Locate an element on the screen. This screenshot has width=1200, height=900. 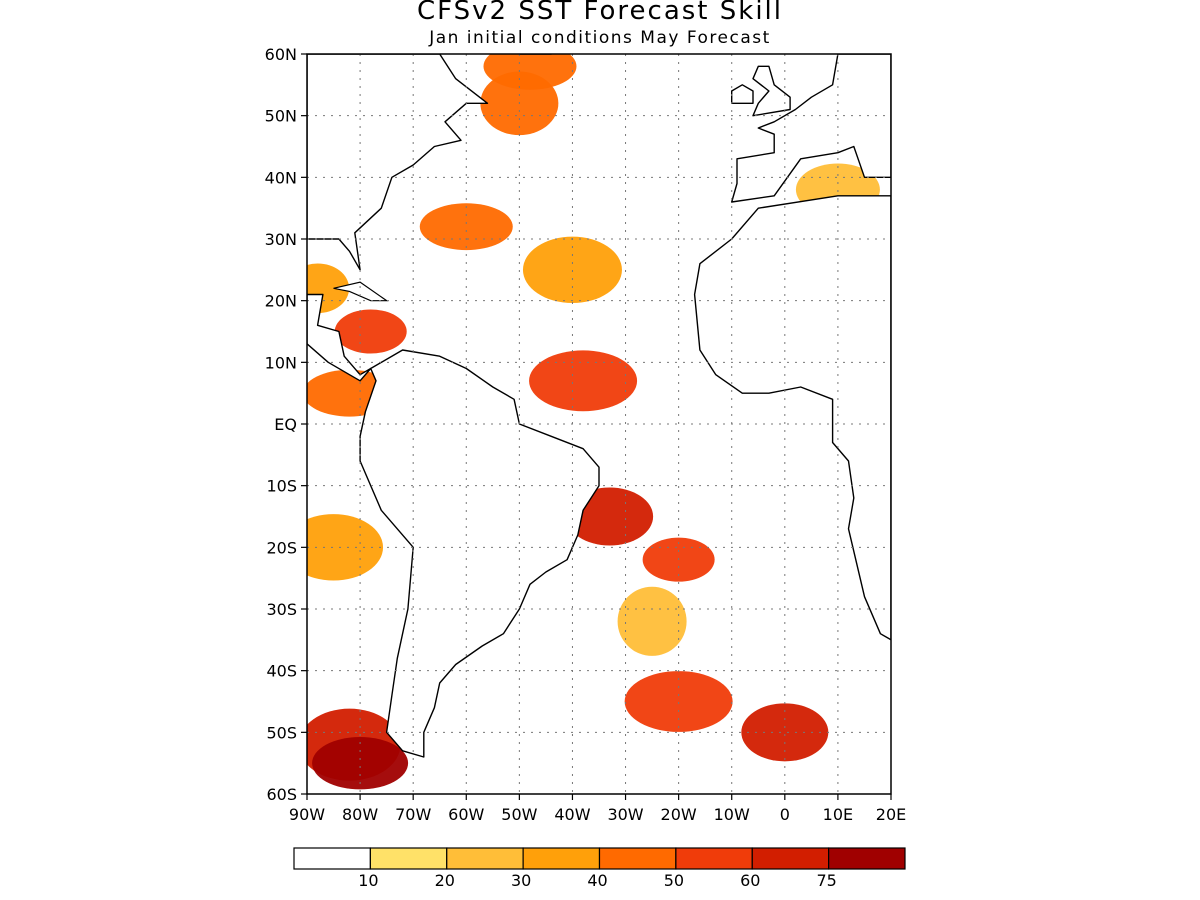
latitude-tick-label: 10S is located at coordinates (281, 486).